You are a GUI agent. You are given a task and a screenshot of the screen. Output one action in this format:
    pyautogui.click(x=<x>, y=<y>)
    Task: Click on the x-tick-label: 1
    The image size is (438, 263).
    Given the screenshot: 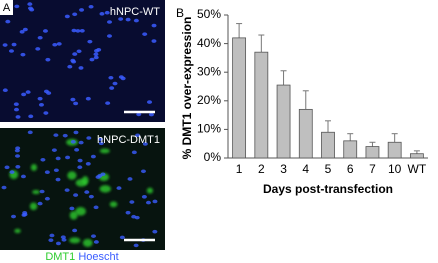 What is the action you would take?
    pyautogui.click(x=239, y=169)
    